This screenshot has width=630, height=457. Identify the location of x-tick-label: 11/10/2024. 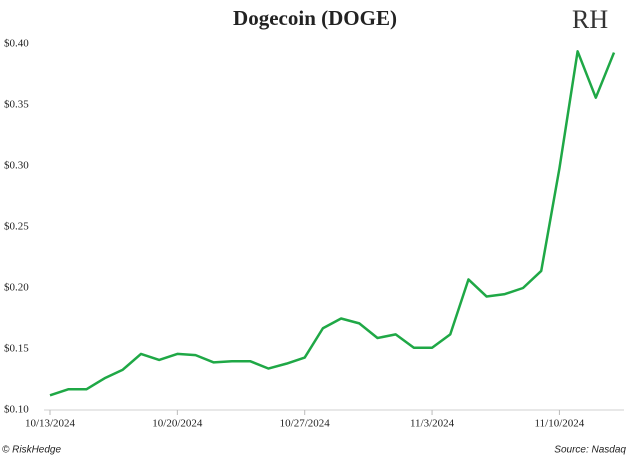
(560, 424).